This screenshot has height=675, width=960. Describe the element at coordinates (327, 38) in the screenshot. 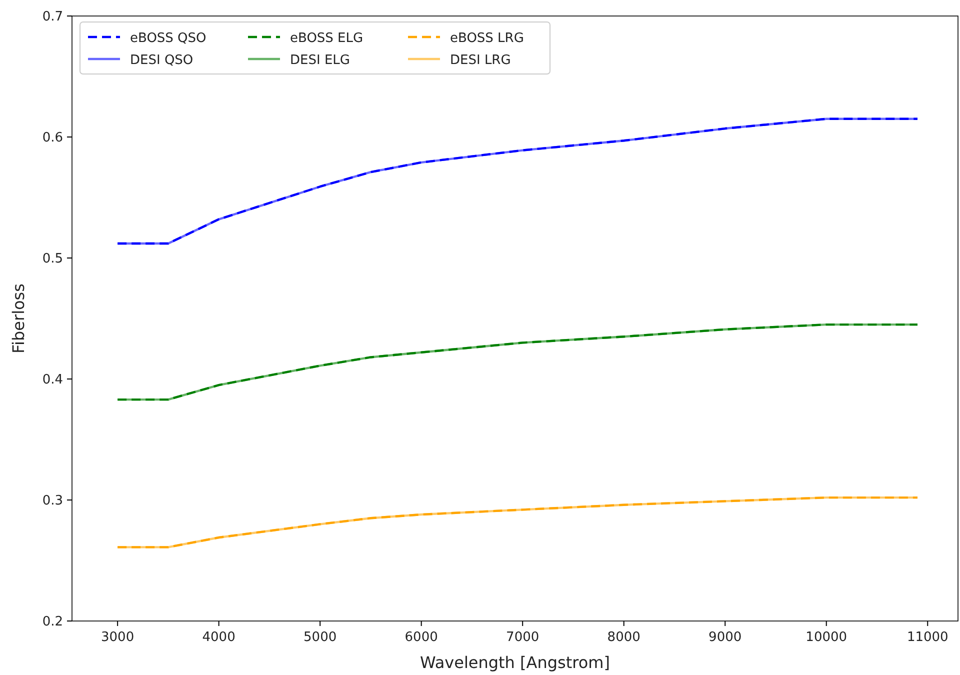

I see `legend-label: eBOSS ELG` at that location.